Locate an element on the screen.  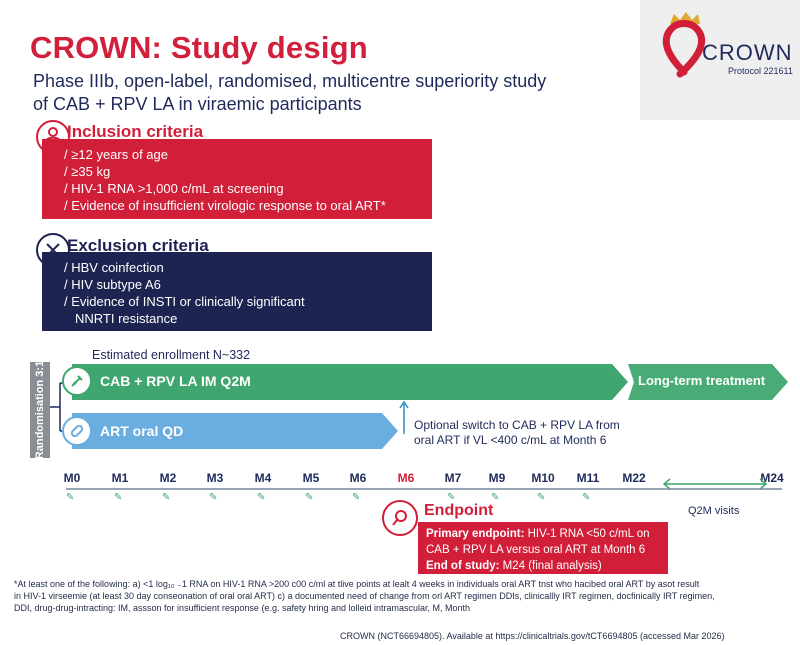
timeline-tick-label: M0 is located at coordinates (72, 478).